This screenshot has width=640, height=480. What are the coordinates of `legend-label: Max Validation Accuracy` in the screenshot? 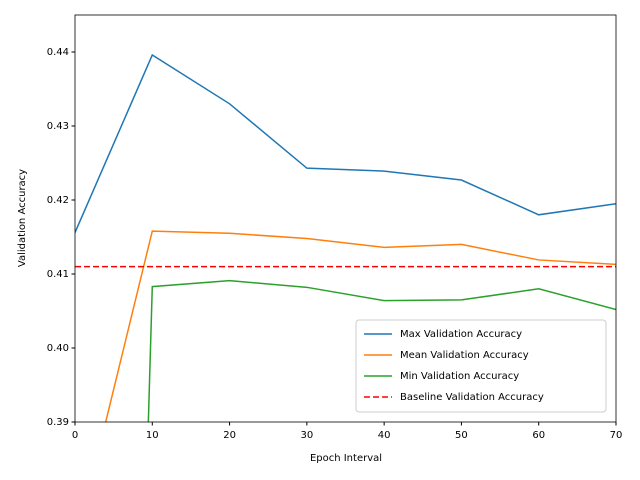 It's located at (461, 334).